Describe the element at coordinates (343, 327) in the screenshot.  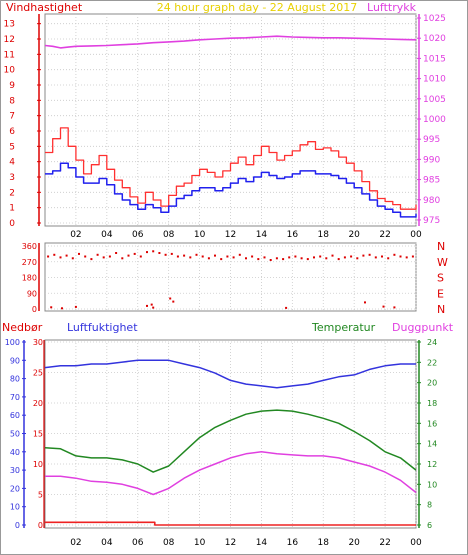
I see `temperature-axis-title: Temperatur` at that location.